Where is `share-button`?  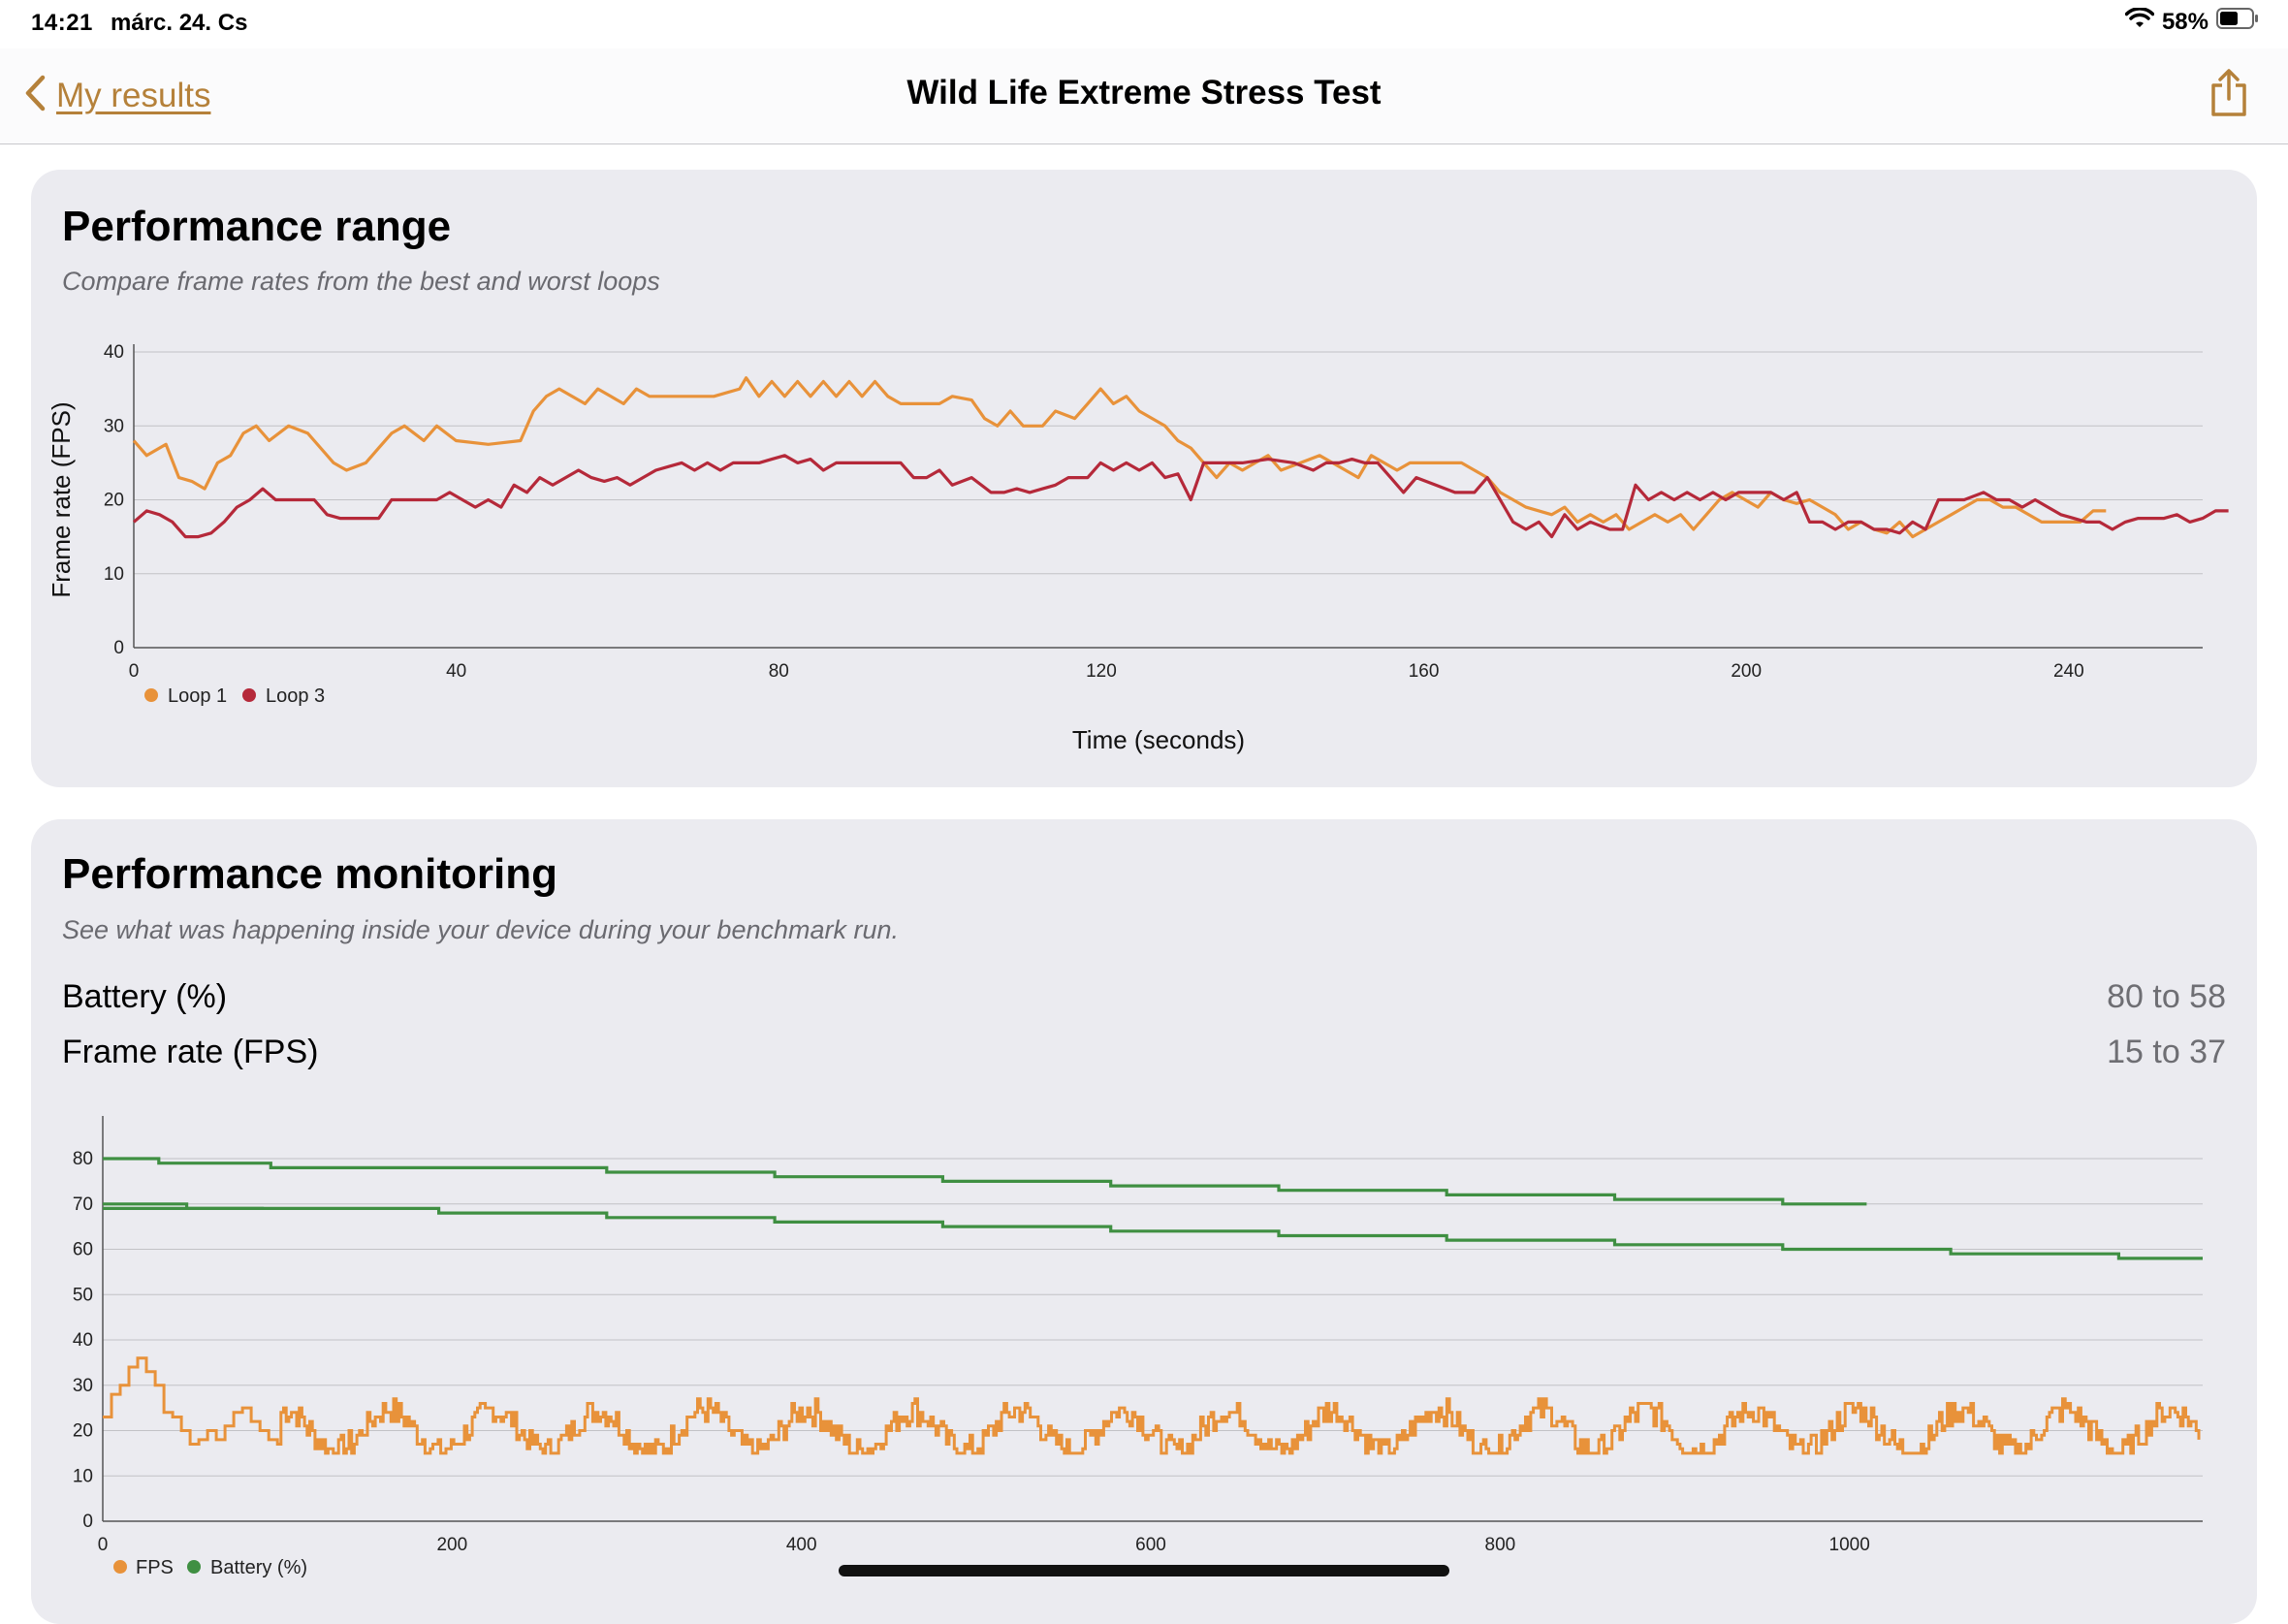 share-button is located at coordinates (2229, 95).